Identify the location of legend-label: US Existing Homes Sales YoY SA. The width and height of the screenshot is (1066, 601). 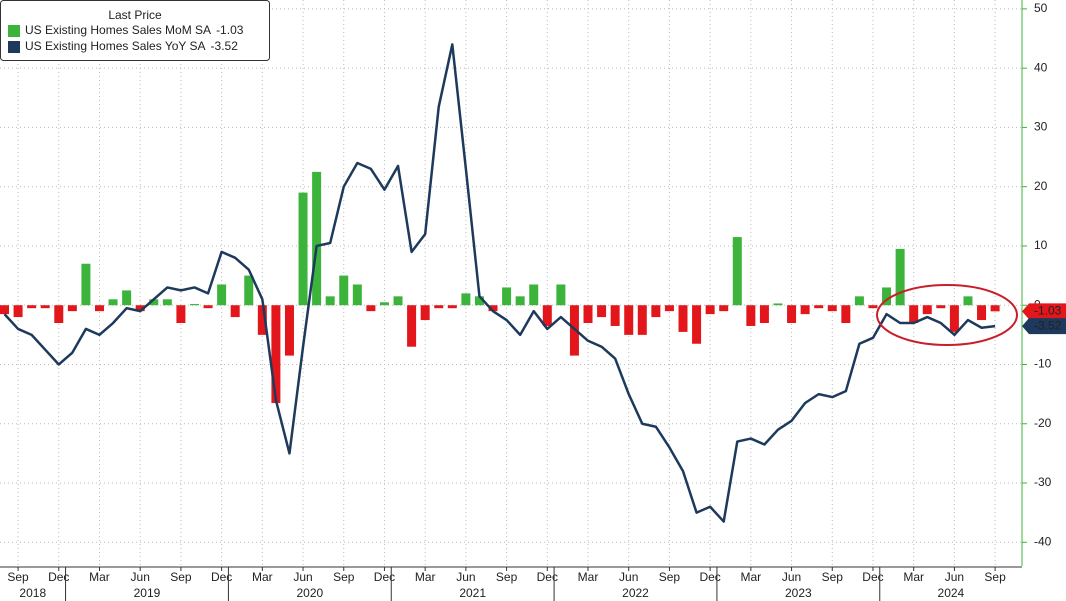
(115, 46).